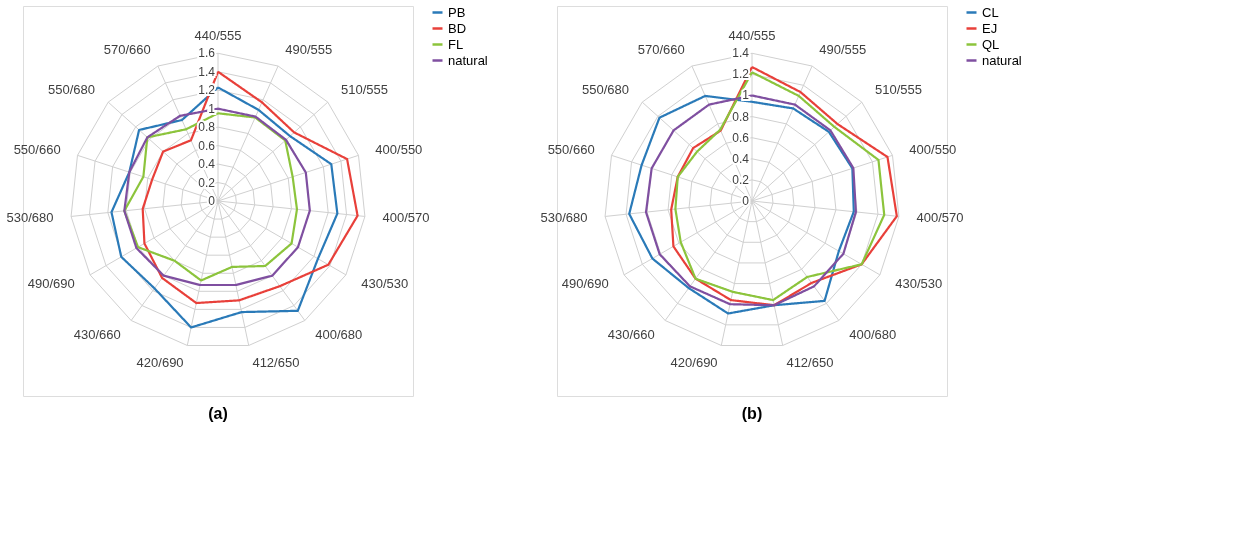 This screenshot has height=536, width=1248. Describe the element at coordinates (990, 28) in the screenshot. I see `legend-label: EJ` at that location.